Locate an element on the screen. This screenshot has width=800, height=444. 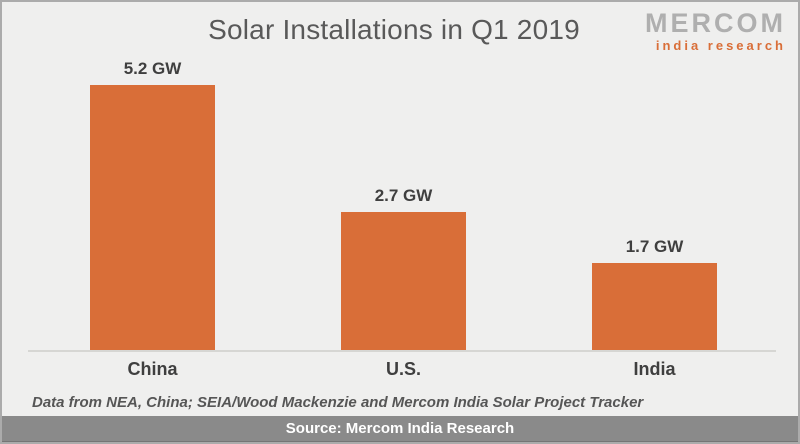
mercom-logo: MERCOM india research is located at coordinates (715, 30).